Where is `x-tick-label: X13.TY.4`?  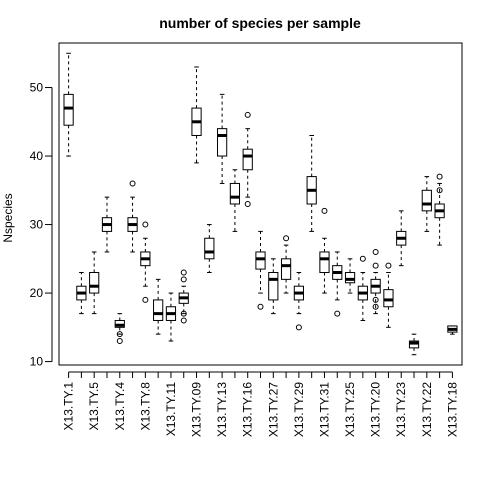 x-tick-label: X13.TY.4 is located at coordinates (120, 406).